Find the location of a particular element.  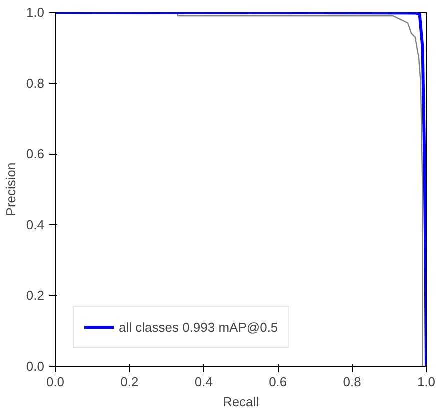

x-axis-title: Recall is located at coordinates (241, 402).